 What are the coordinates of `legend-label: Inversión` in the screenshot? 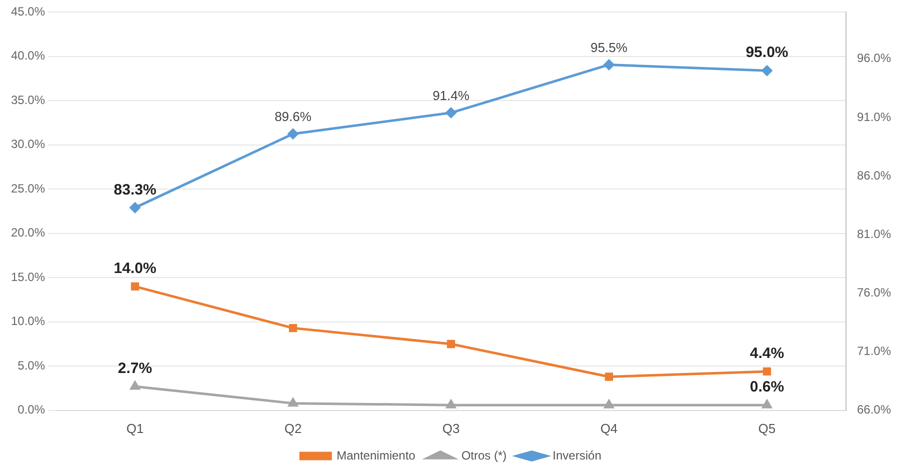 It's located at (577, 455).